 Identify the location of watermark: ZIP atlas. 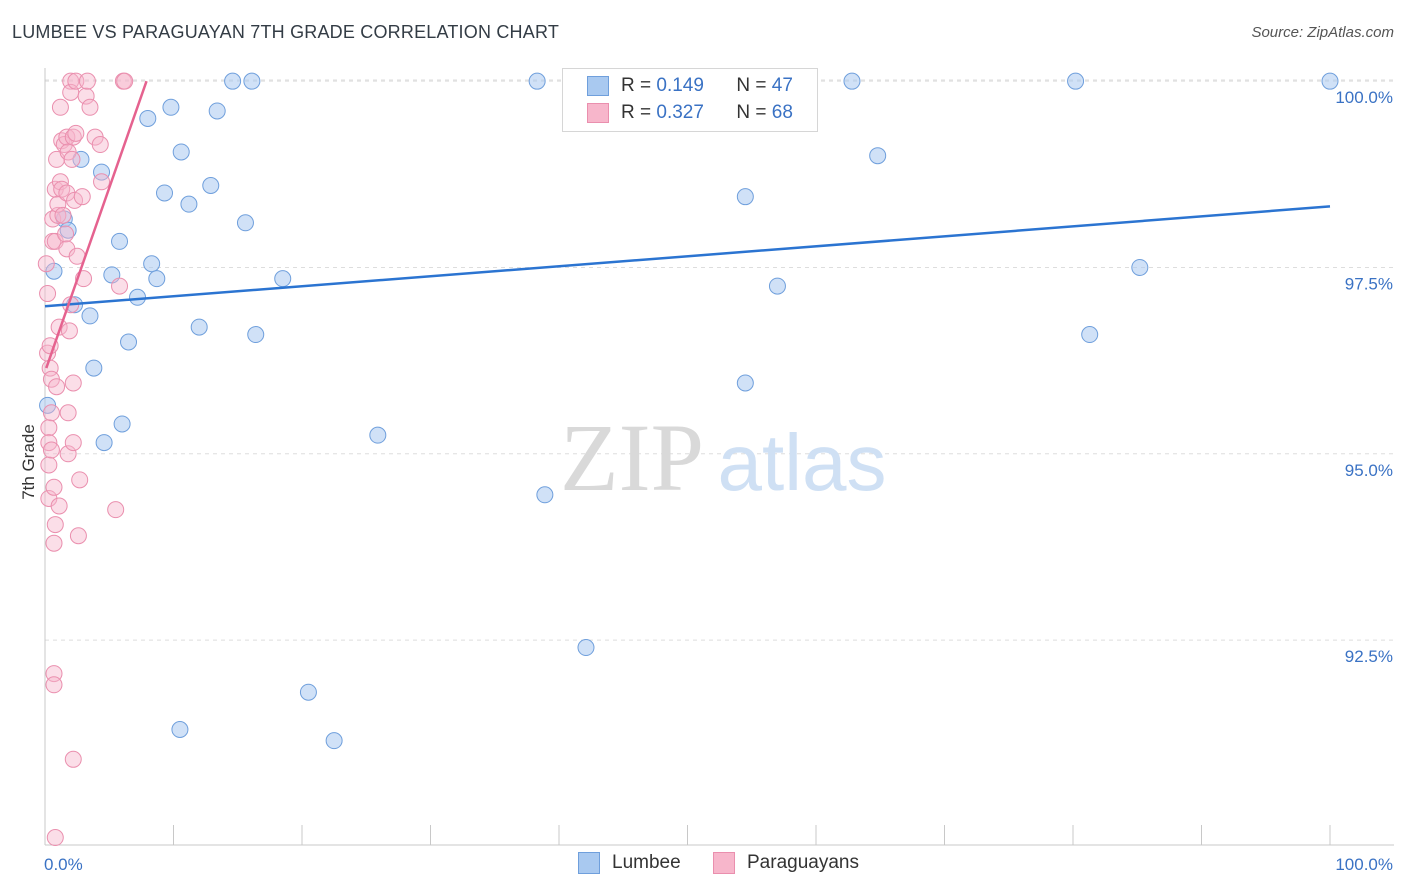
(723, 457).